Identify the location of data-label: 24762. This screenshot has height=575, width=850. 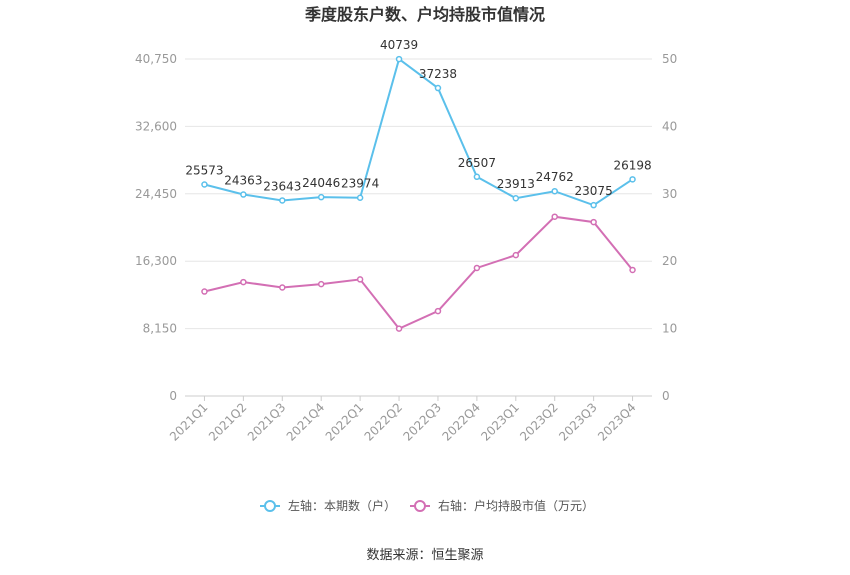
(555, 177).